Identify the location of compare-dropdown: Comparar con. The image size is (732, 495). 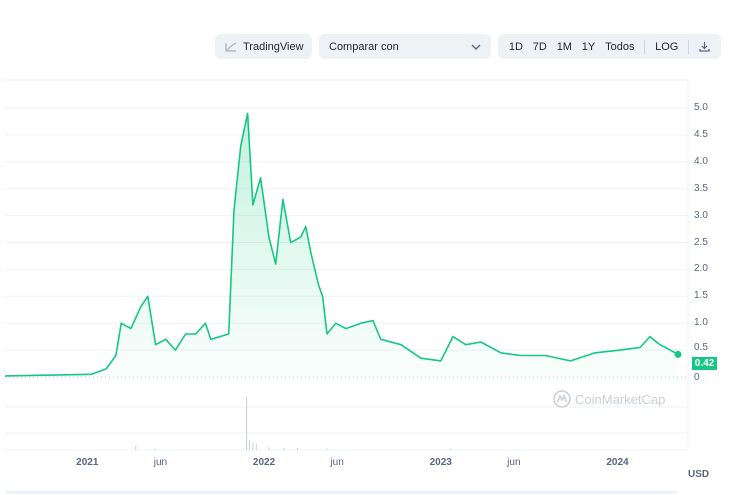
(405, 46).